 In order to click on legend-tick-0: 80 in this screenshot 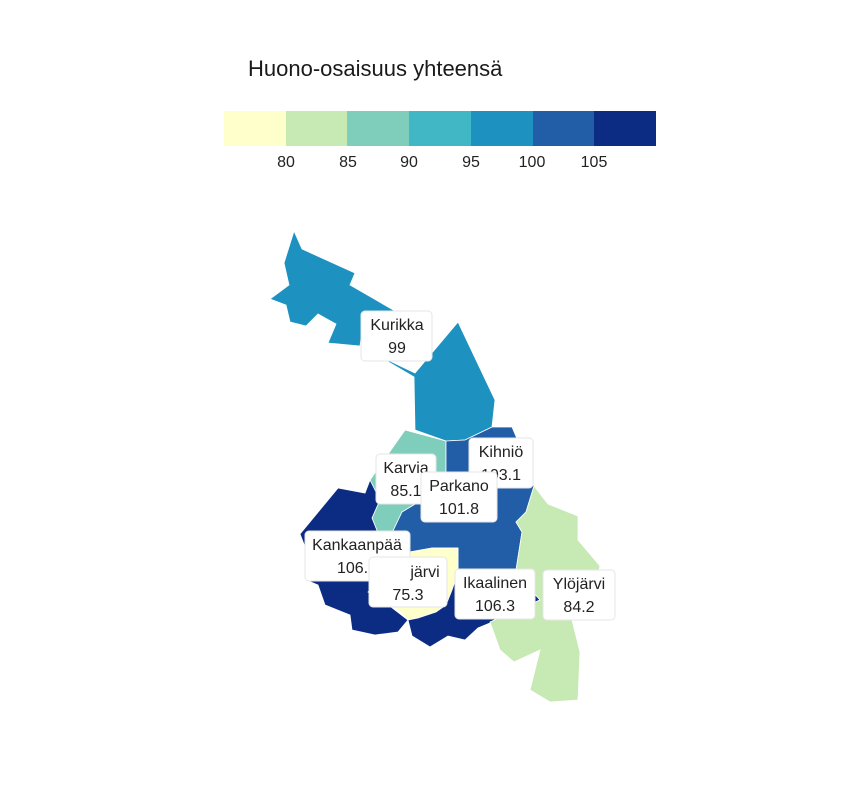, I will do `click(286, 162)`.